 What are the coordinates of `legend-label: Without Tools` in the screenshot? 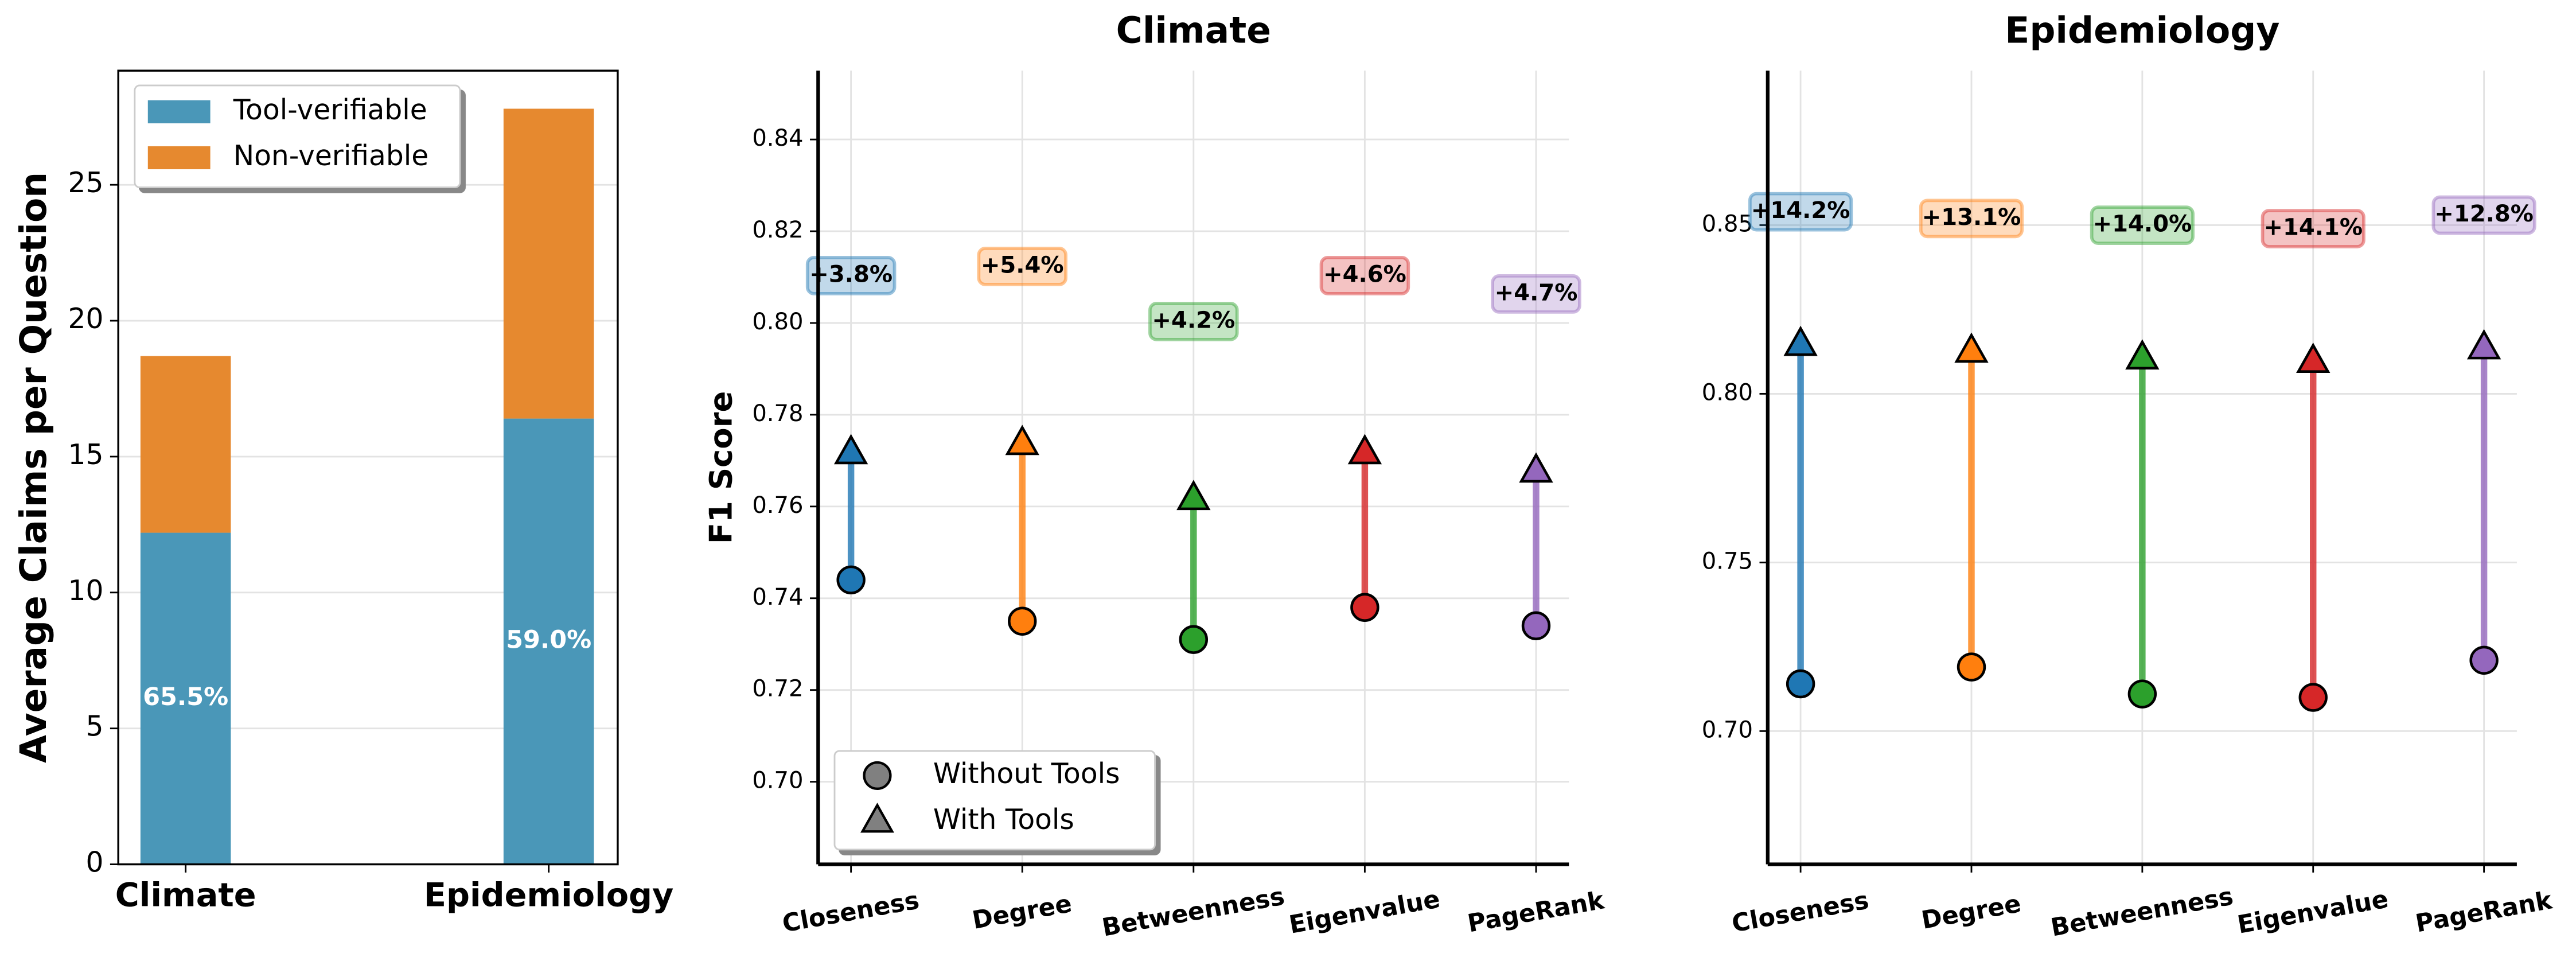 It's located at (1027, 774).